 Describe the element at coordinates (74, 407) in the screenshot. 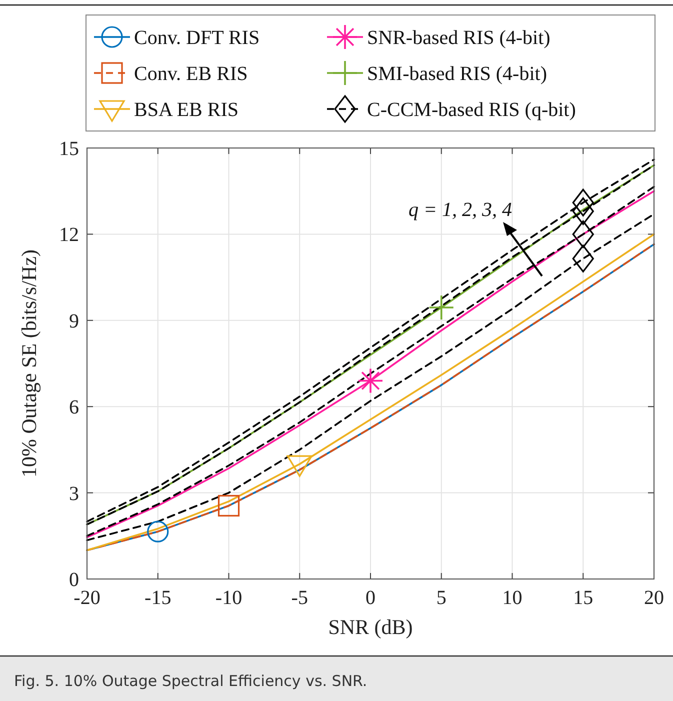

I see `y-tick-label: 6` at that location.